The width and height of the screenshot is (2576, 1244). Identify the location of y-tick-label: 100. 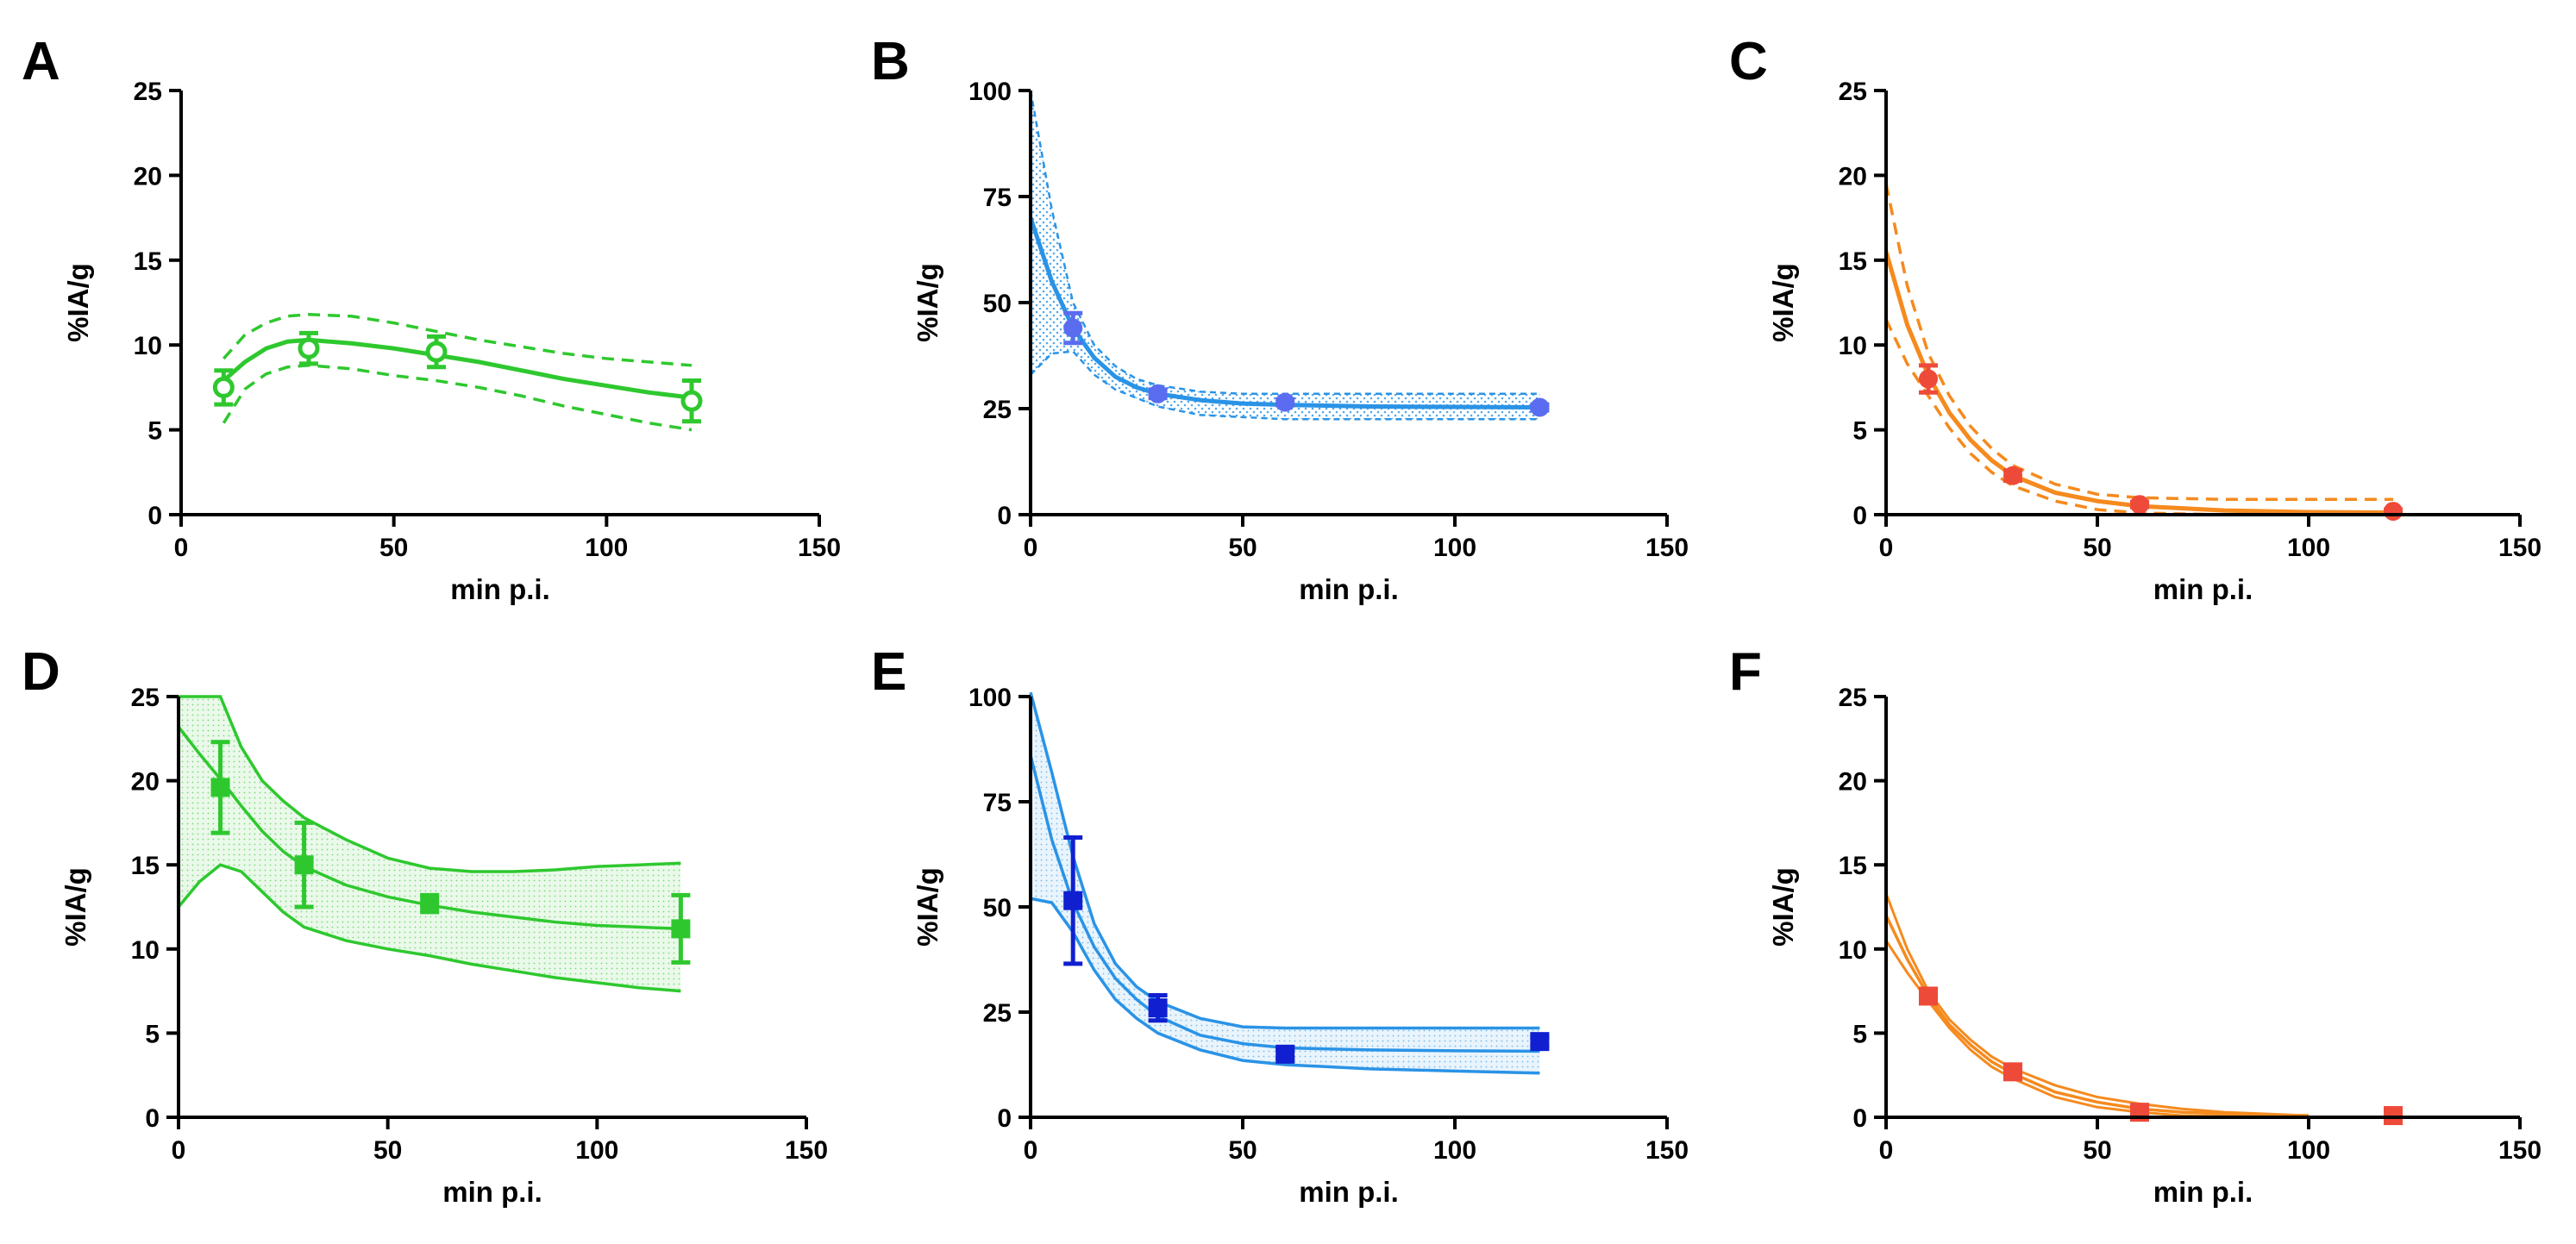
(990, 92).